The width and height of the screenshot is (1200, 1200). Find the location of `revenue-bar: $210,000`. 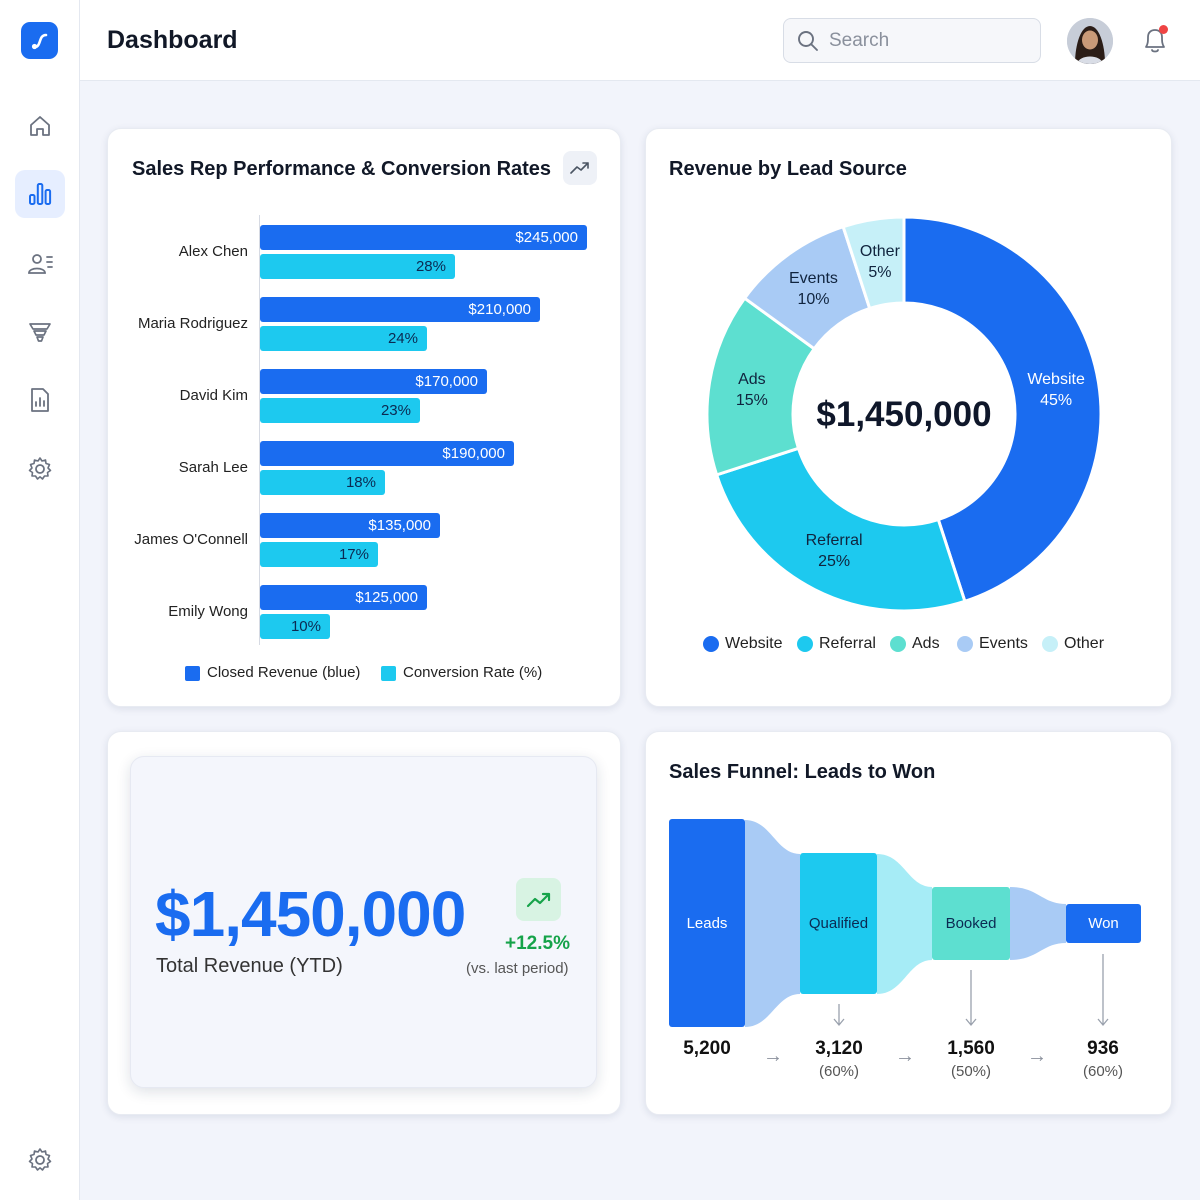

revenue-bar: $210,000 is located at coordinates (400, 309).